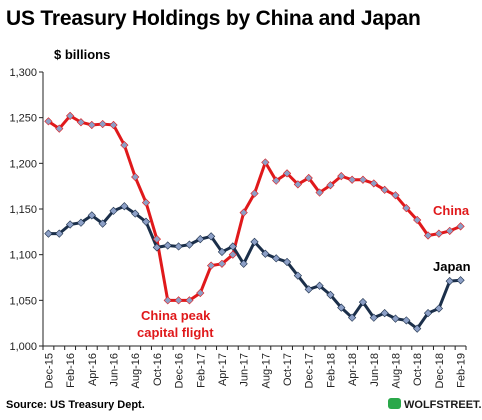 The height and width of the screenshot is (420, 482). Describe the element at coordinates (375, 370) in the screenshot. I see `x-tick-label: Jun-18` at that location.